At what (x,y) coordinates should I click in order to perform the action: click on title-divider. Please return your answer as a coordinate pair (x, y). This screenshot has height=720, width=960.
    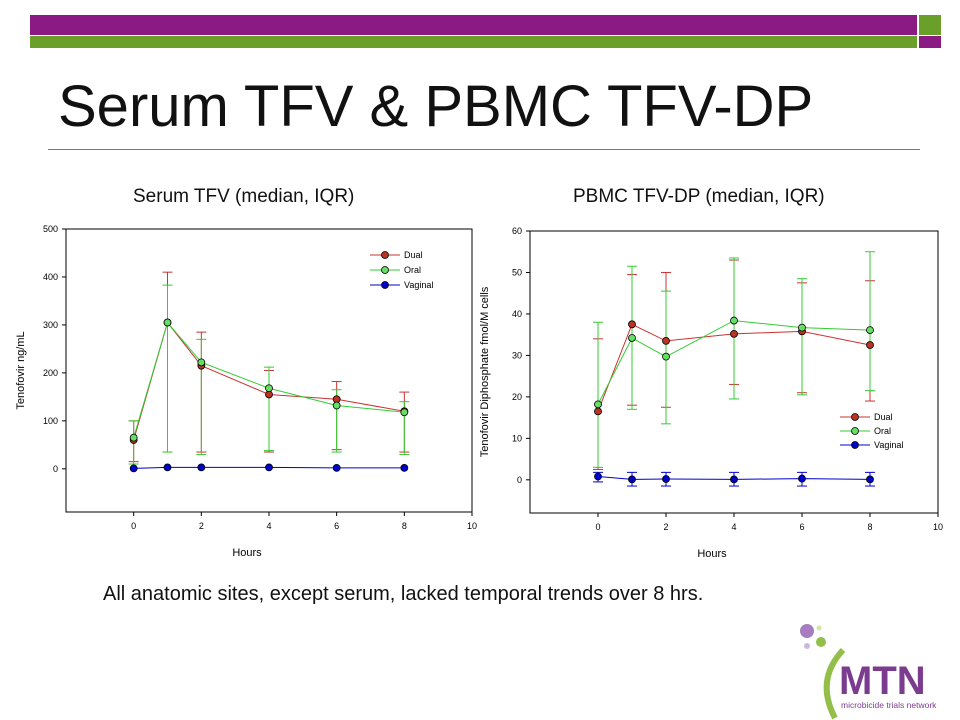
    Looking at the image, I should click on (484, 149).